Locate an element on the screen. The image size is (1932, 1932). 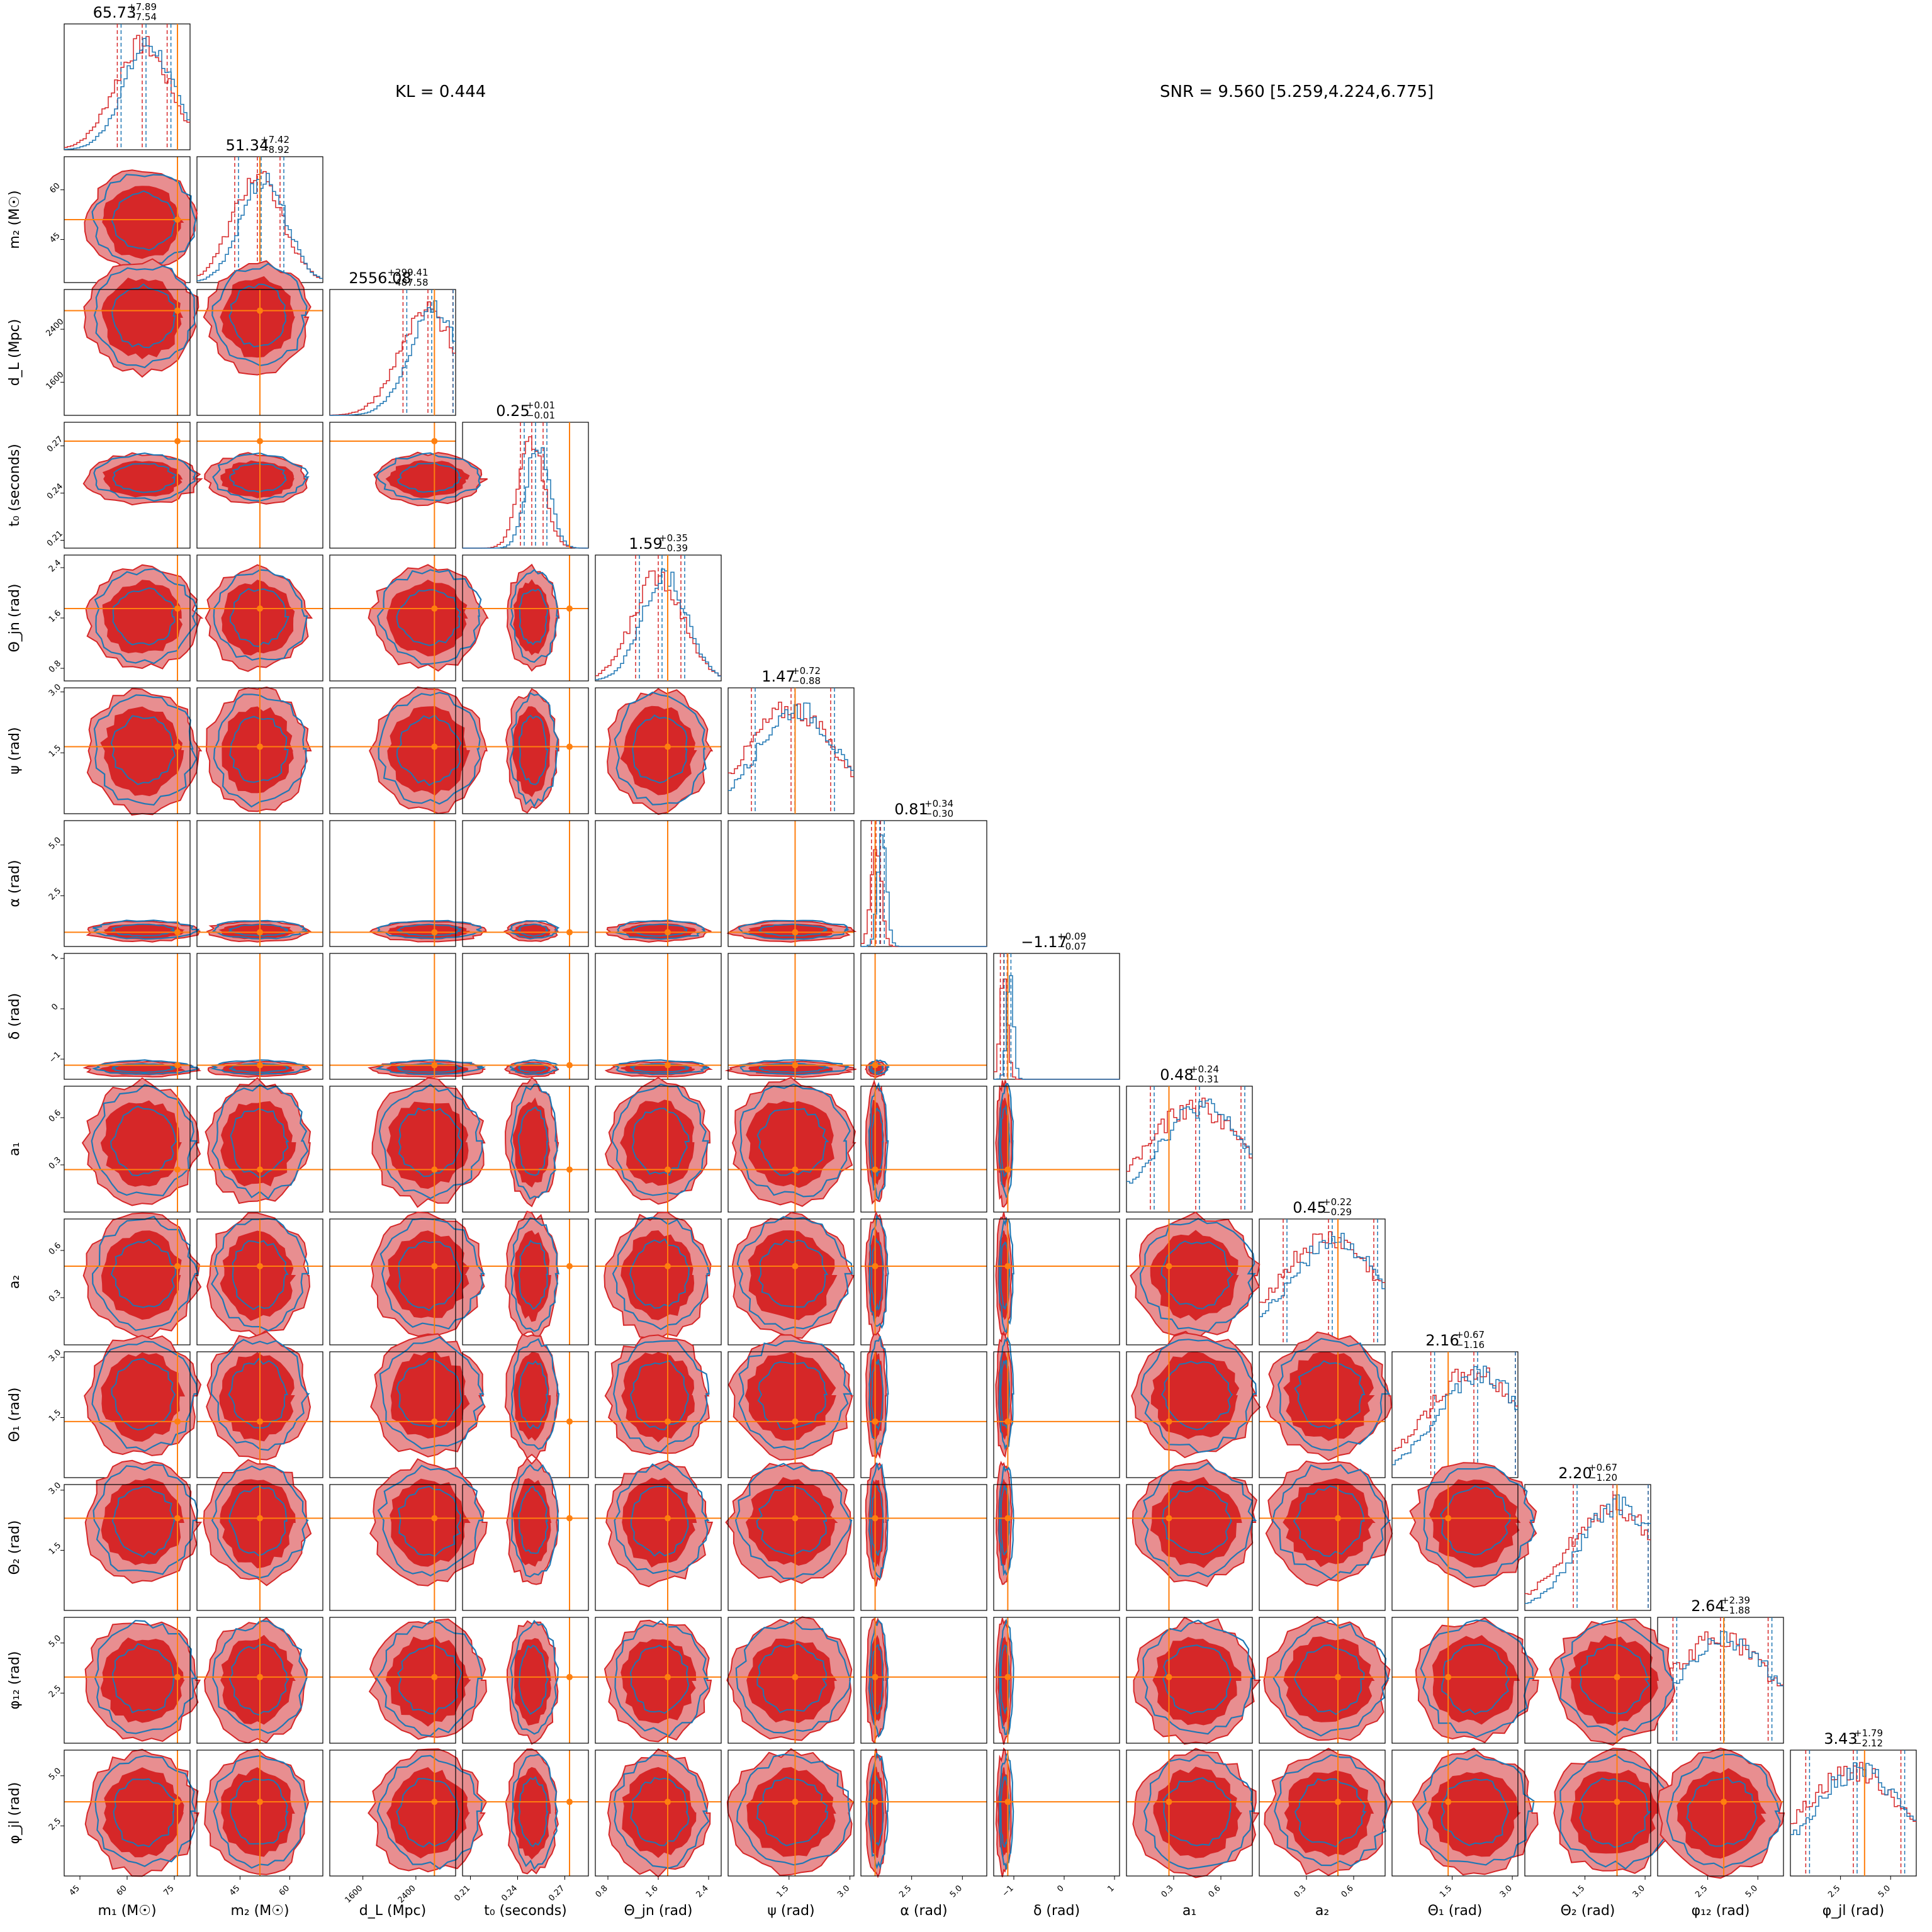
hist-title-minus: −8.92 is located at coordinates (275, 149).